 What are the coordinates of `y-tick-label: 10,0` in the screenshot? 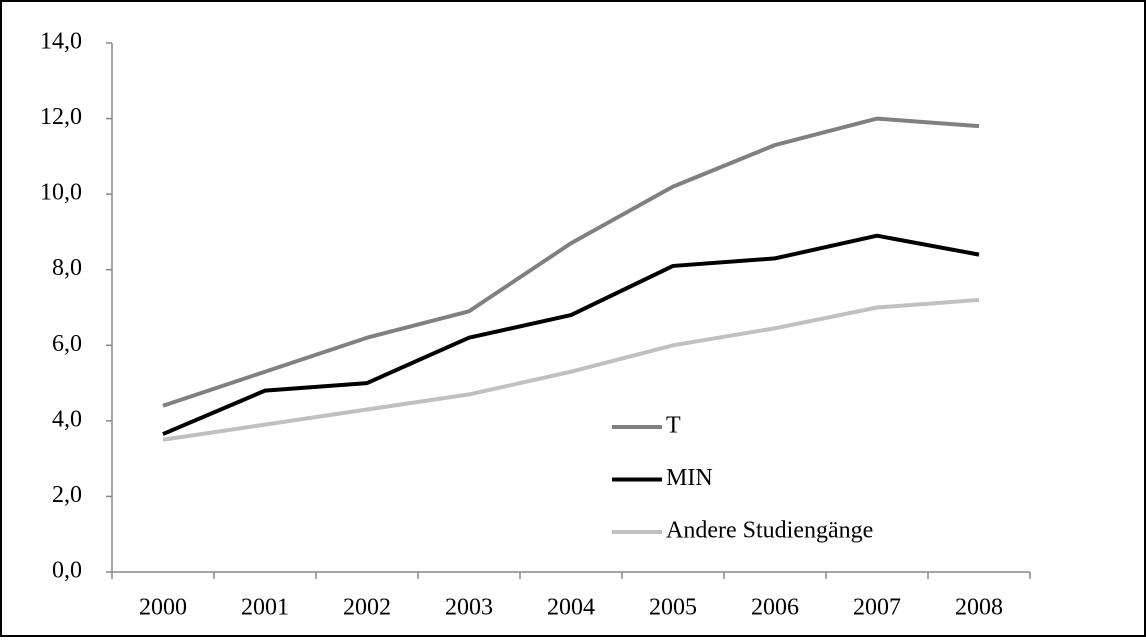 It's located at (61, 193).